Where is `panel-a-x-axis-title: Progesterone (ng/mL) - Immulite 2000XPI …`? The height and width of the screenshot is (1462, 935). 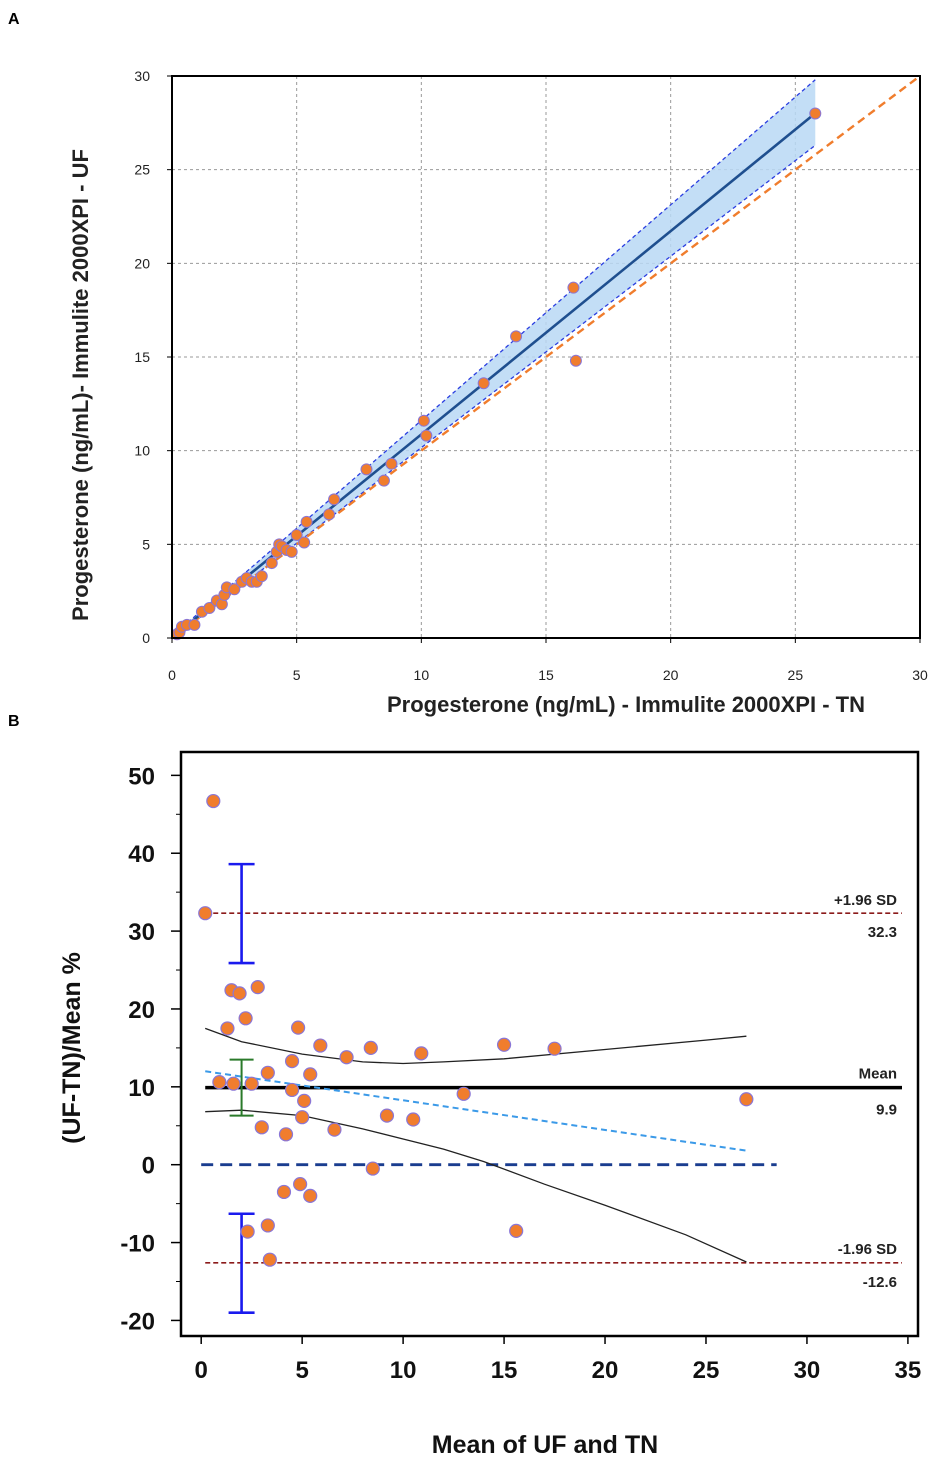
panel-a-x-axis-title: Progesterone (ng/mL) - Immulite 2000XPI … is located at coordinates (626, 704).